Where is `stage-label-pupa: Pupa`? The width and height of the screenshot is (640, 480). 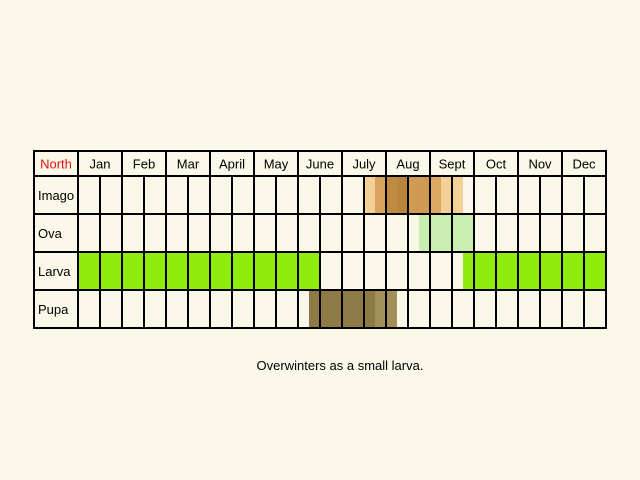
stage-label-pupa: Pupa is located at coordinates (53, 309).